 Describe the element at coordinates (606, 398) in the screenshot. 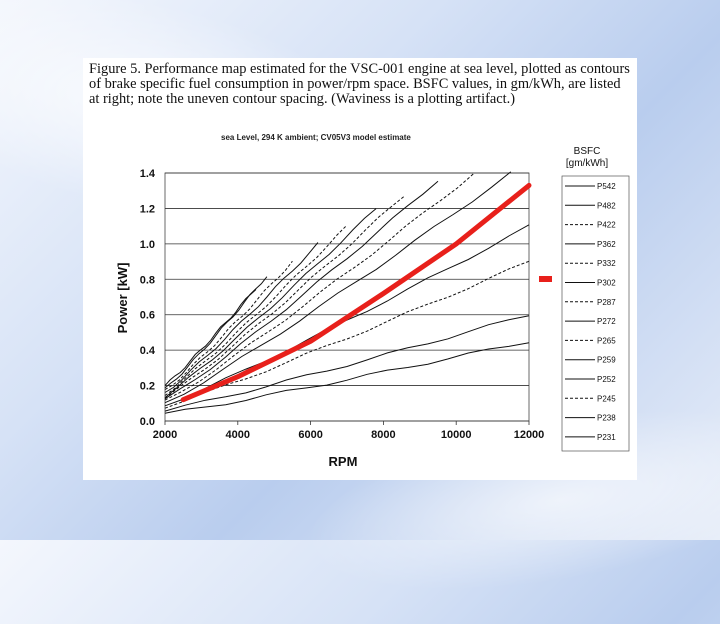

I see `legend-entry: P245` at that location.